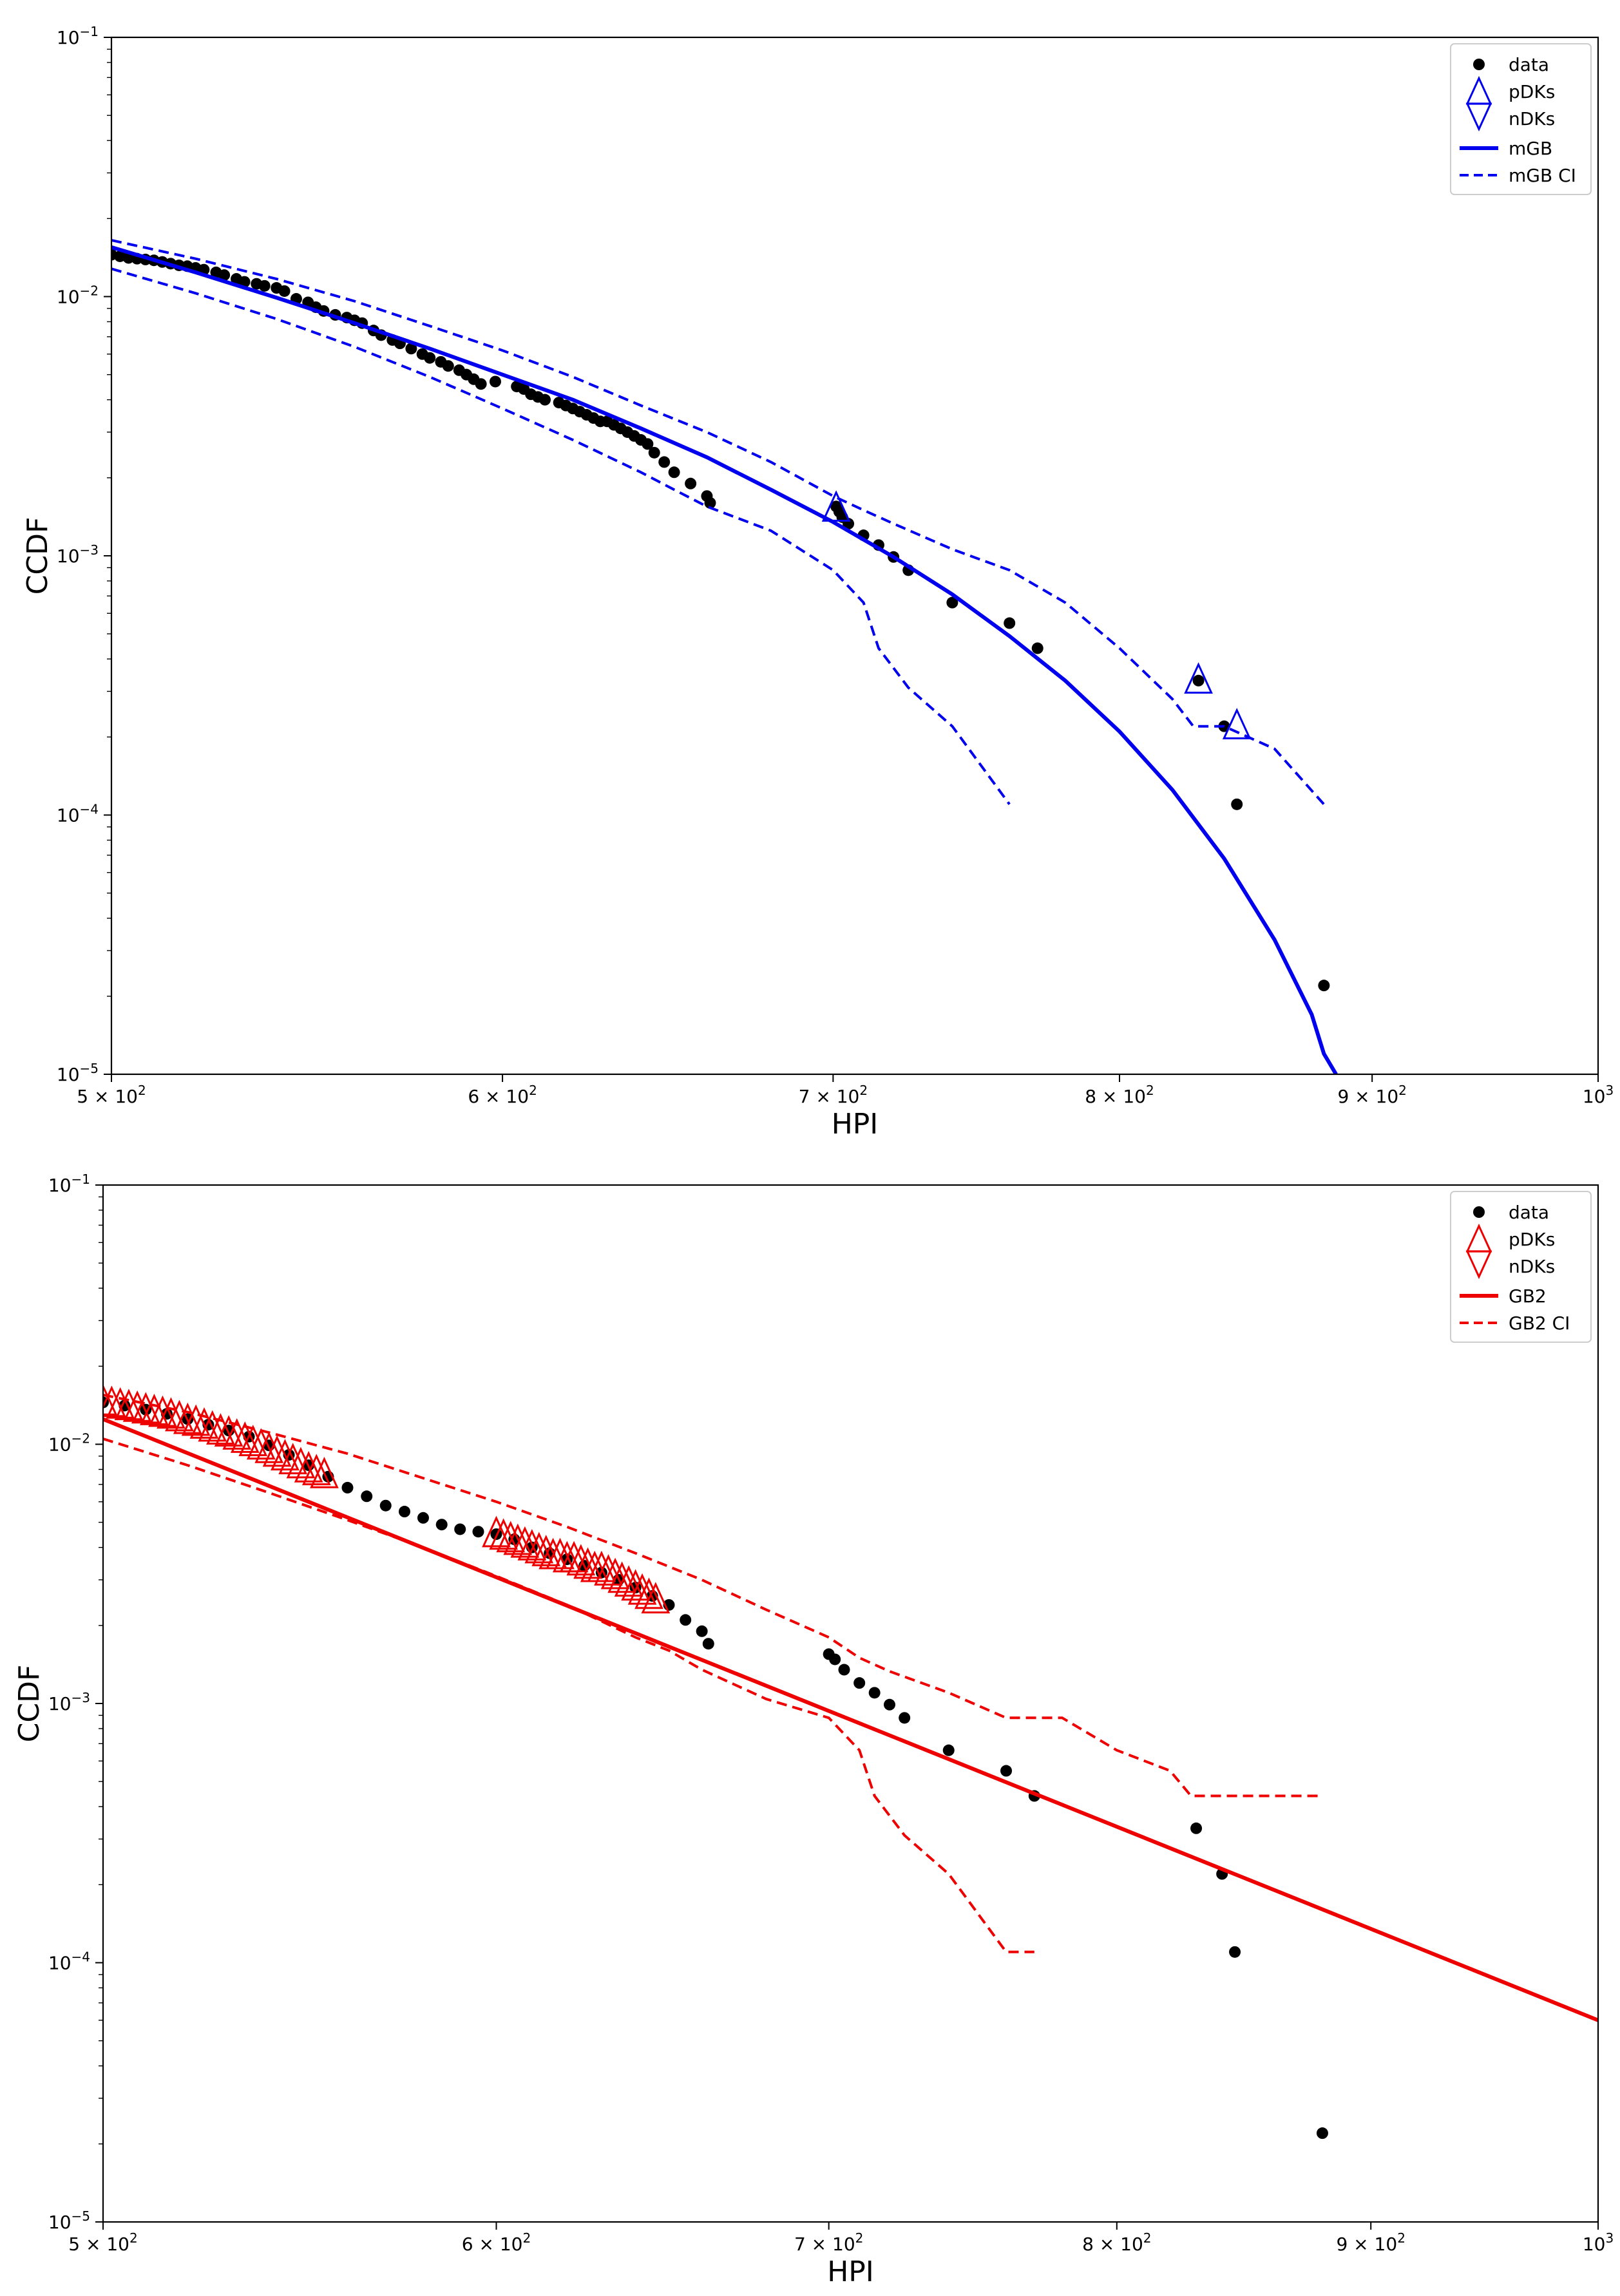  I want to click on y-tick-label: 10⁻¹, so click(78, 36).